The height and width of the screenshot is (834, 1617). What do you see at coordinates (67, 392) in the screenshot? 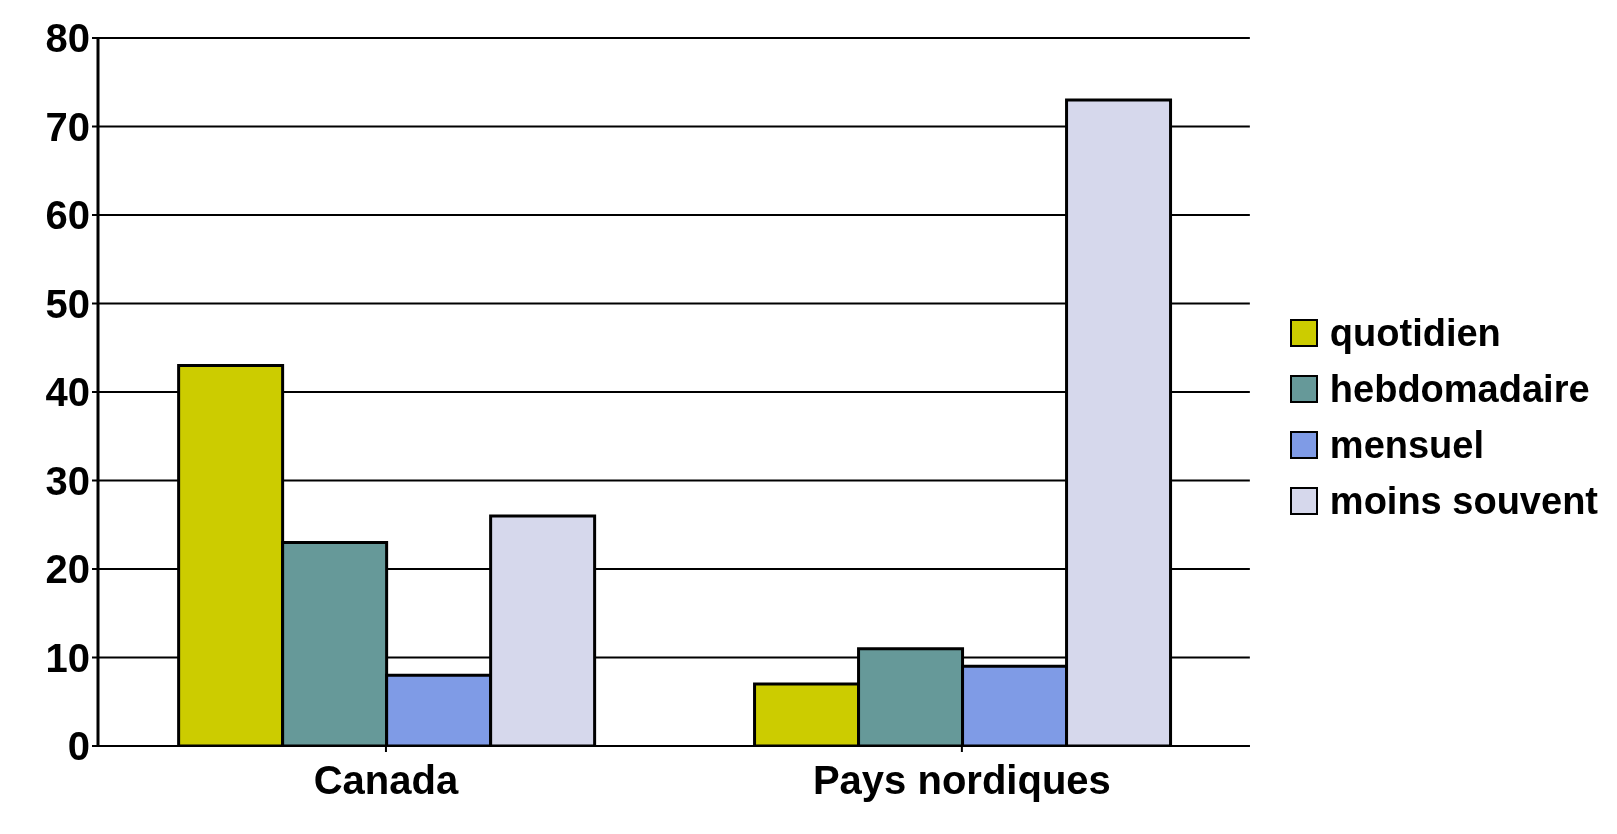
I see `y-tick-label: 40` at bounding box center [67, 392].